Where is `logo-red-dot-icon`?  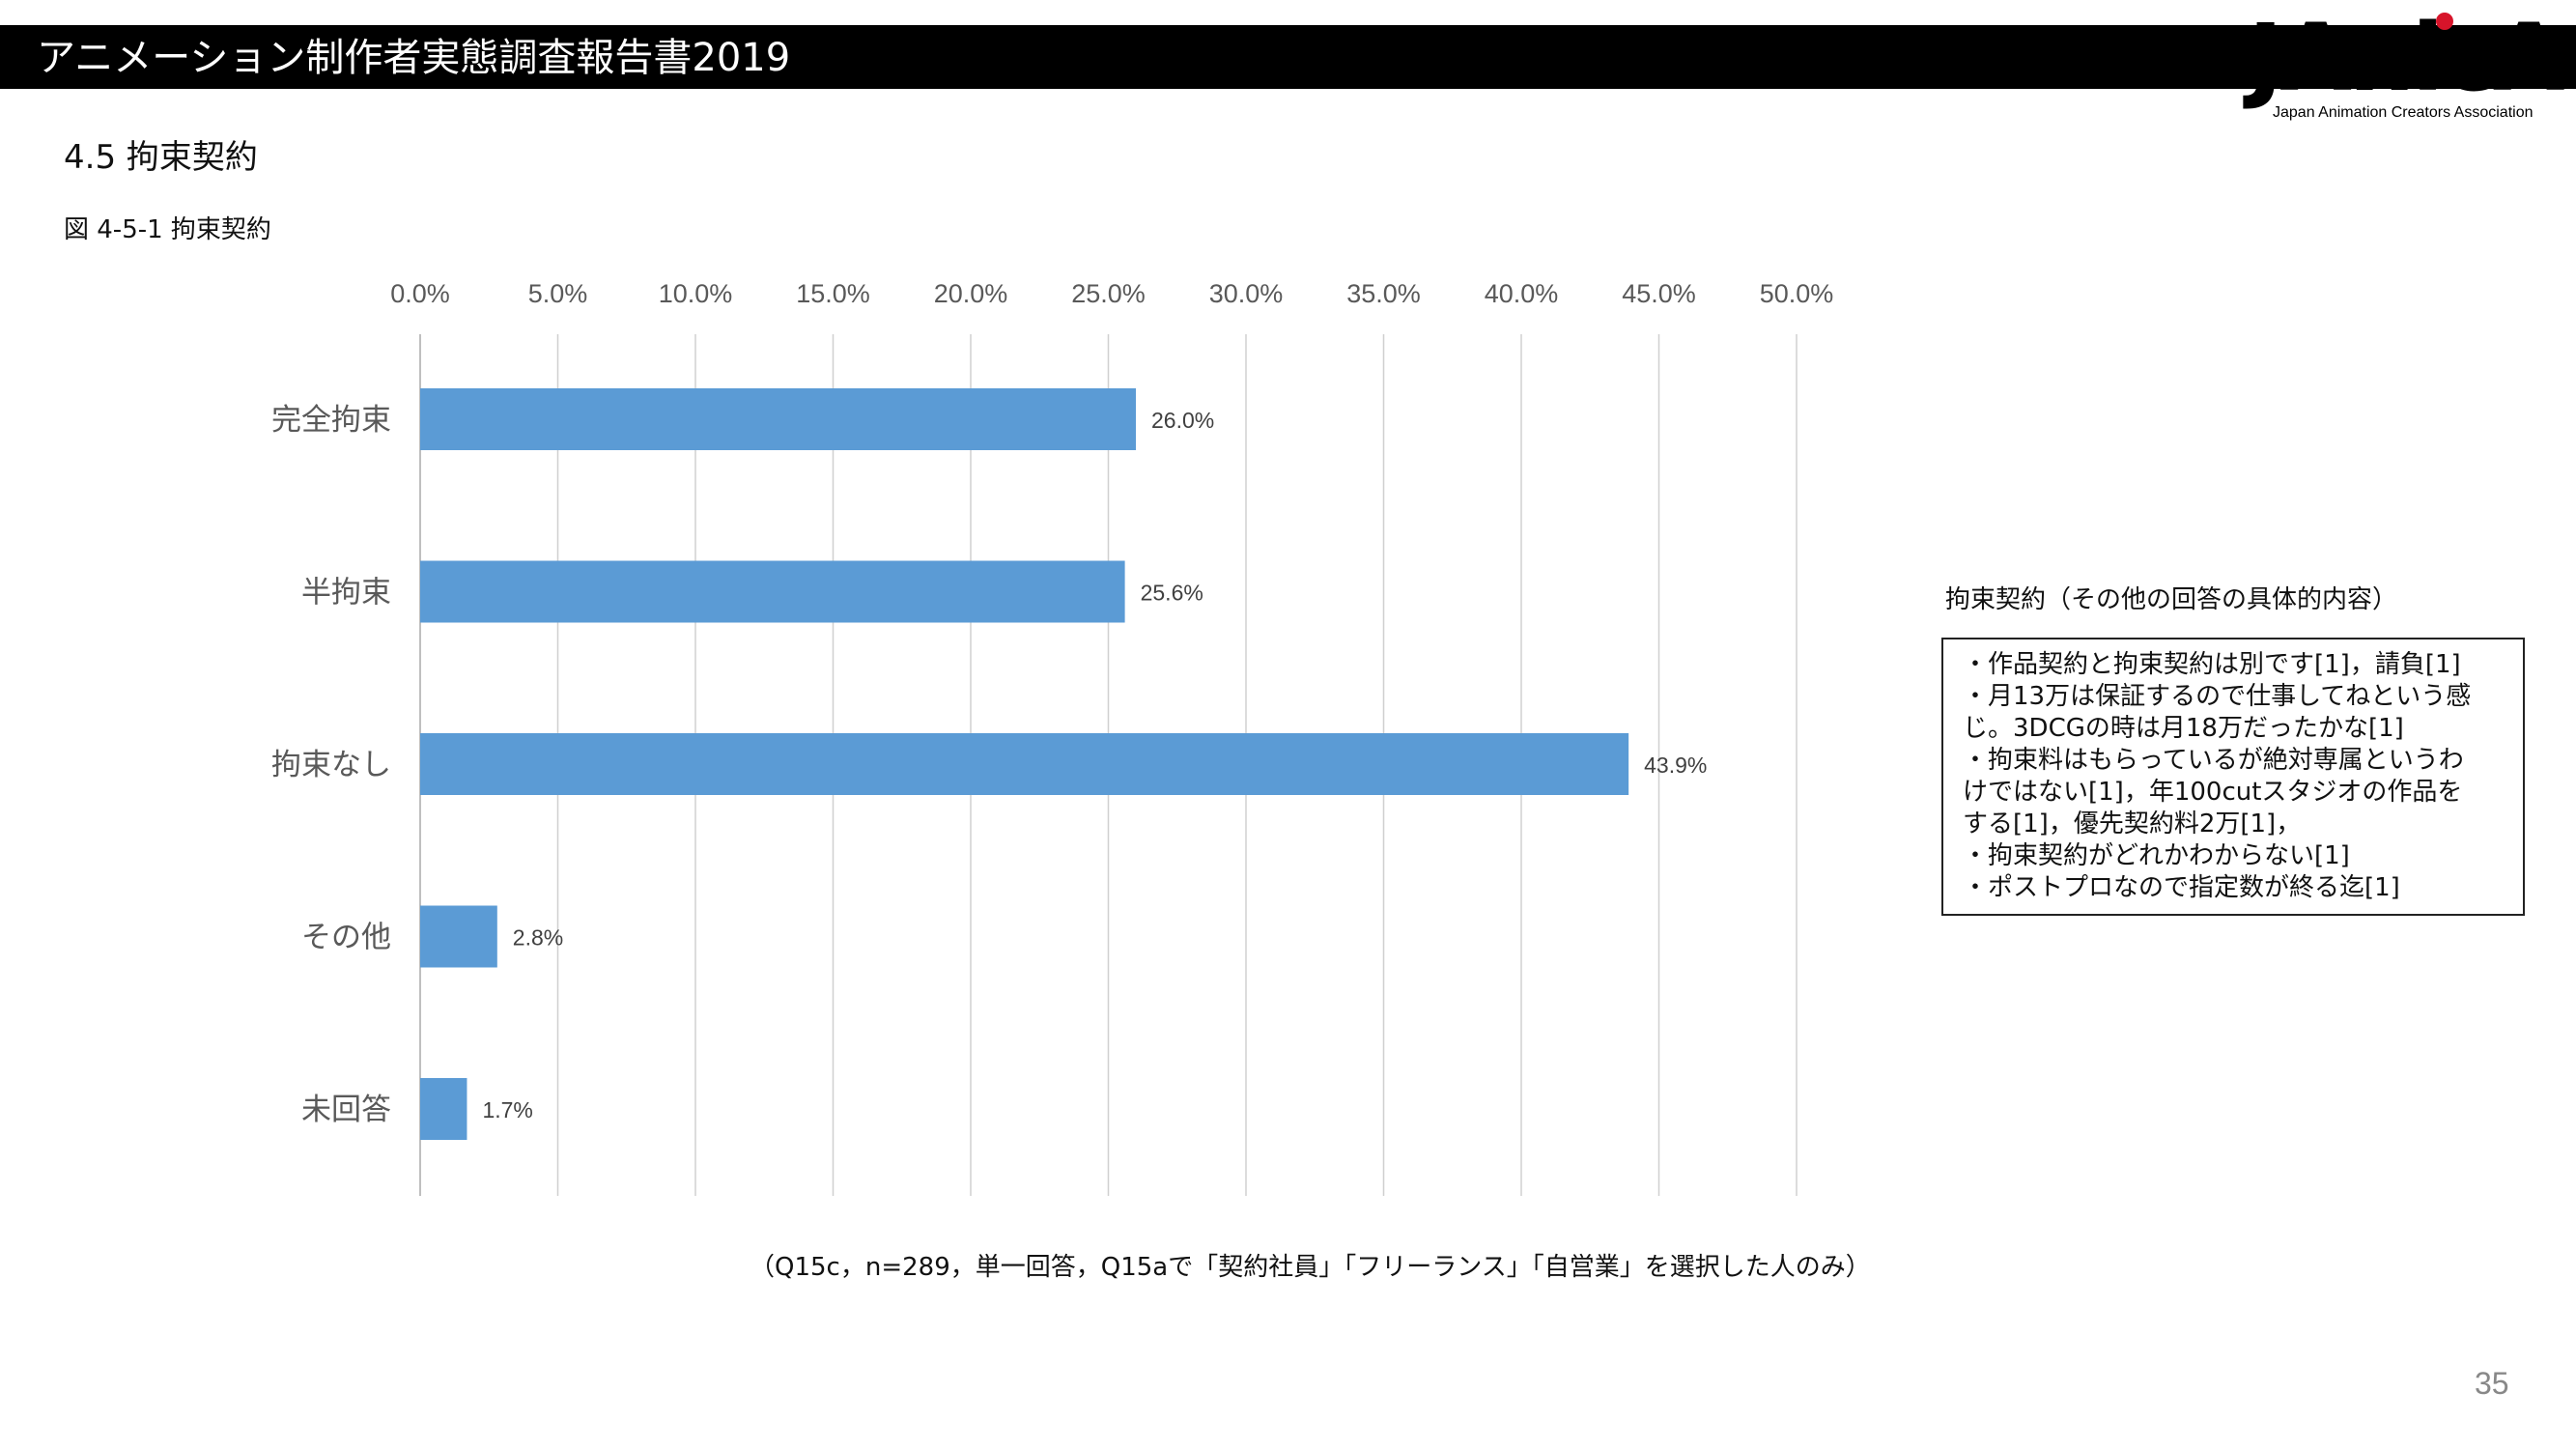
logo-red-dot-icon is located at coordinates (2444, 21).